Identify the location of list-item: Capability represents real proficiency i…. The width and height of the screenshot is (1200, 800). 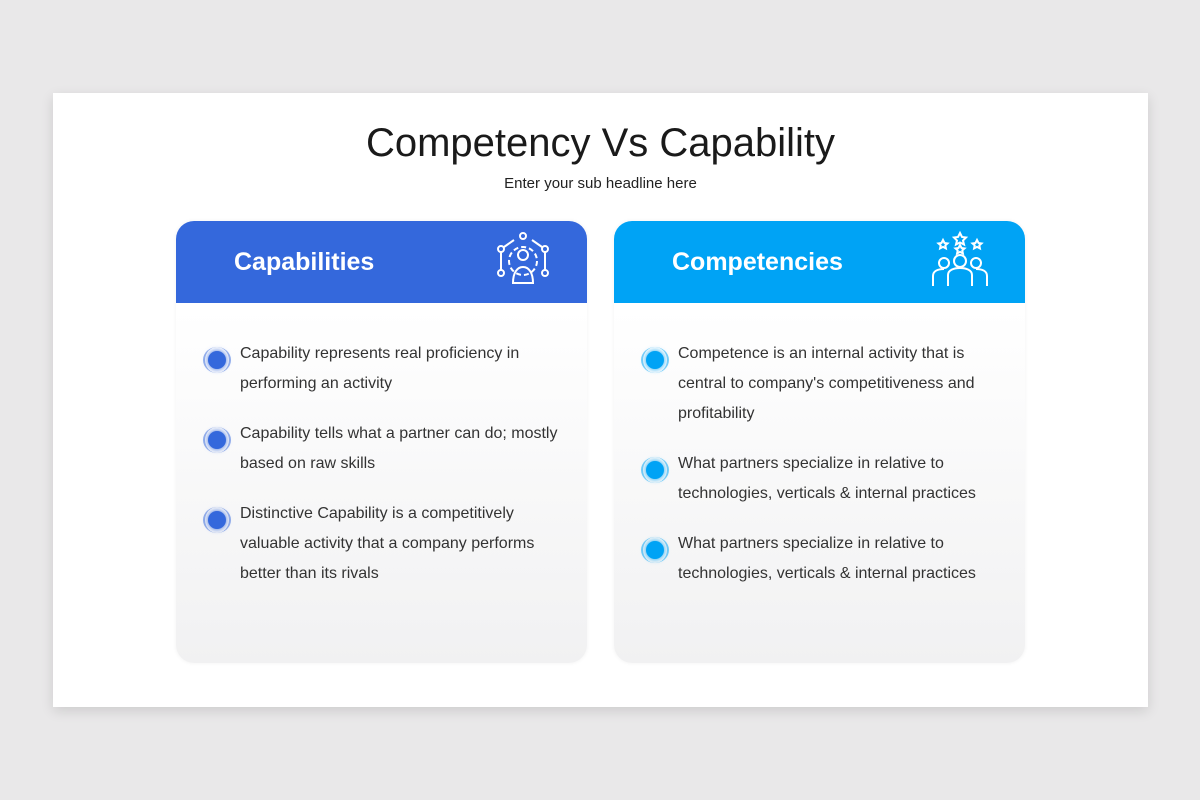
(384, 372).